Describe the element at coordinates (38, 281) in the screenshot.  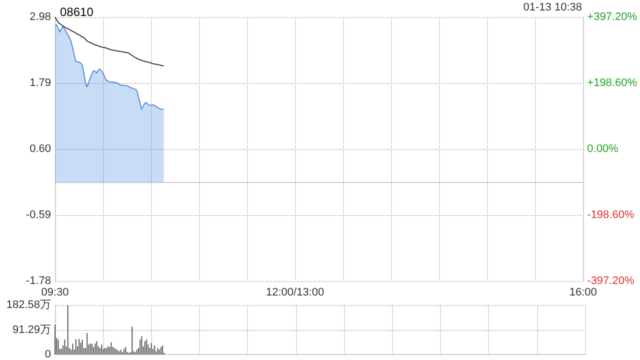
I see `y-tick-label: -1.78` at that location.